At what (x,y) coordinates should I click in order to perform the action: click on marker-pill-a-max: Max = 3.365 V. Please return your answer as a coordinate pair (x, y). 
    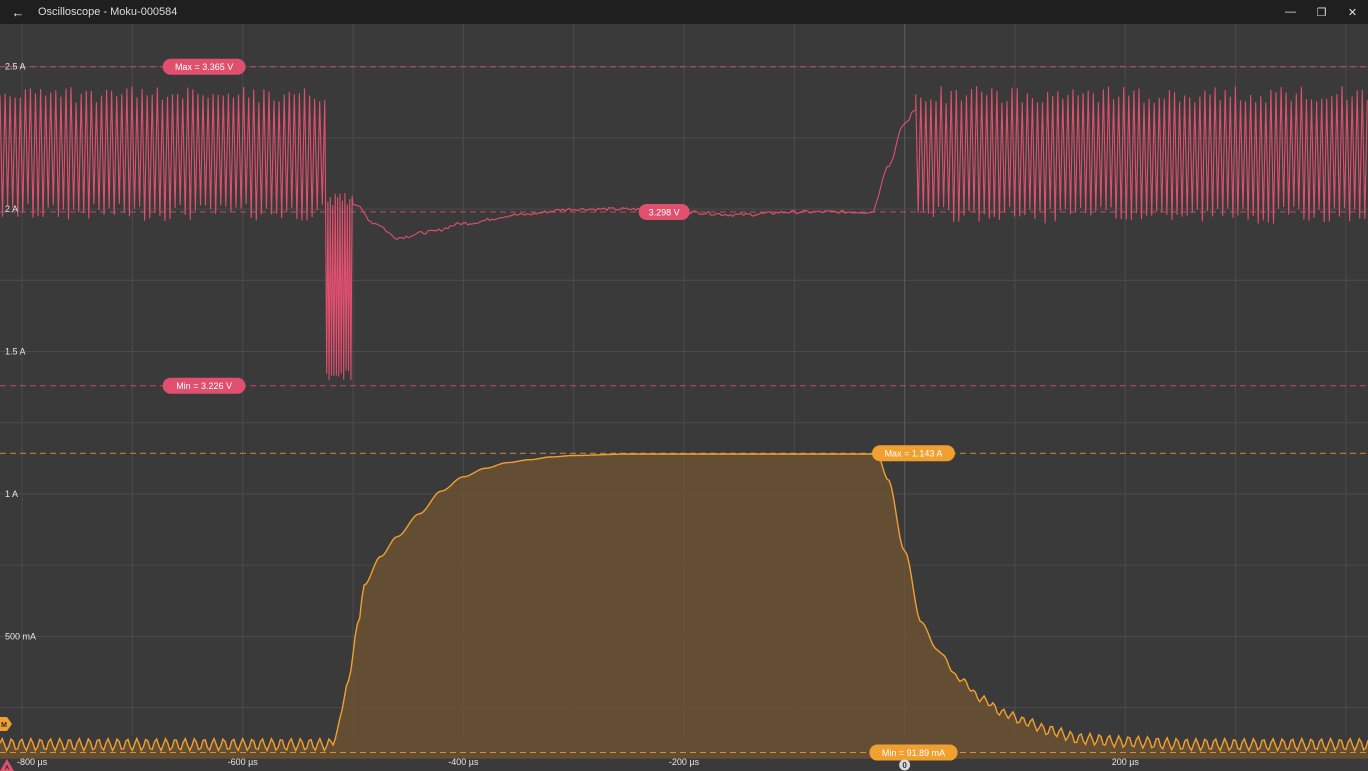
    Looking at the image, I should click on (204, 66).